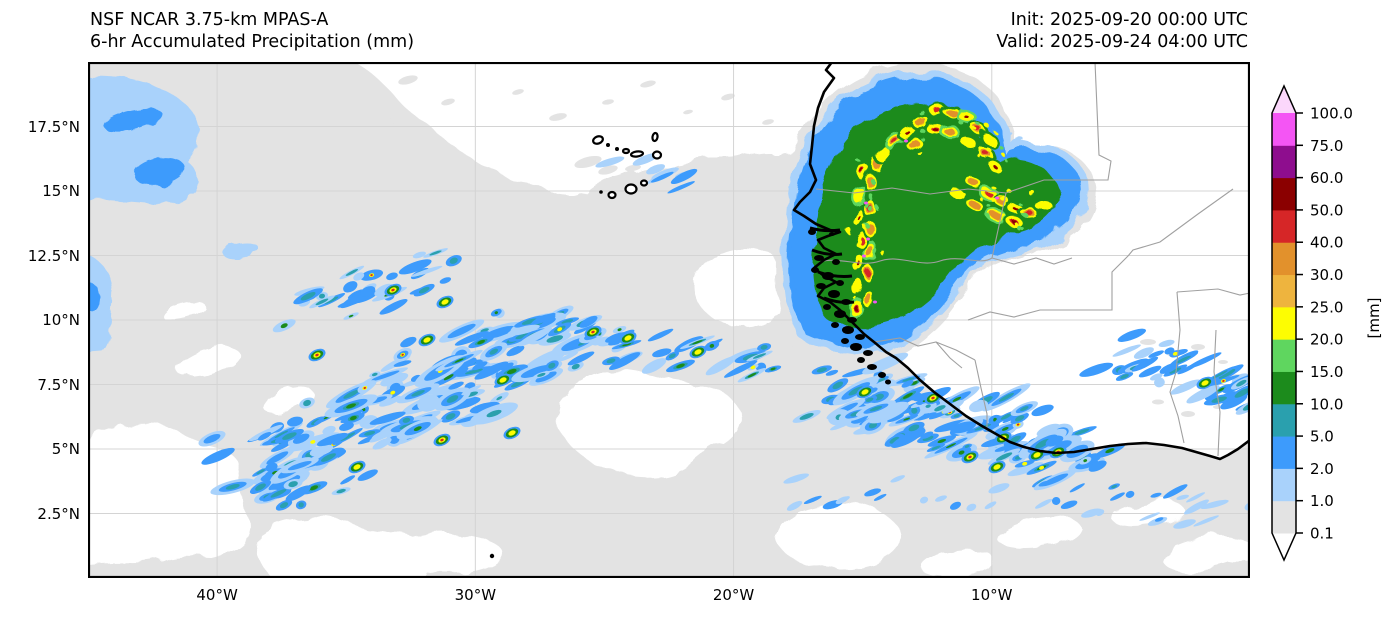  Describe the element at coordinates (576, 345) in the screenshot. I see `cape-verde-islands` at that location.